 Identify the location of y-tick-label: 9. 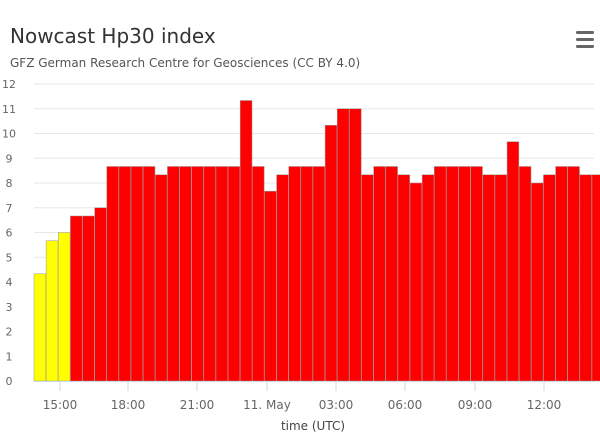
(9, 158).